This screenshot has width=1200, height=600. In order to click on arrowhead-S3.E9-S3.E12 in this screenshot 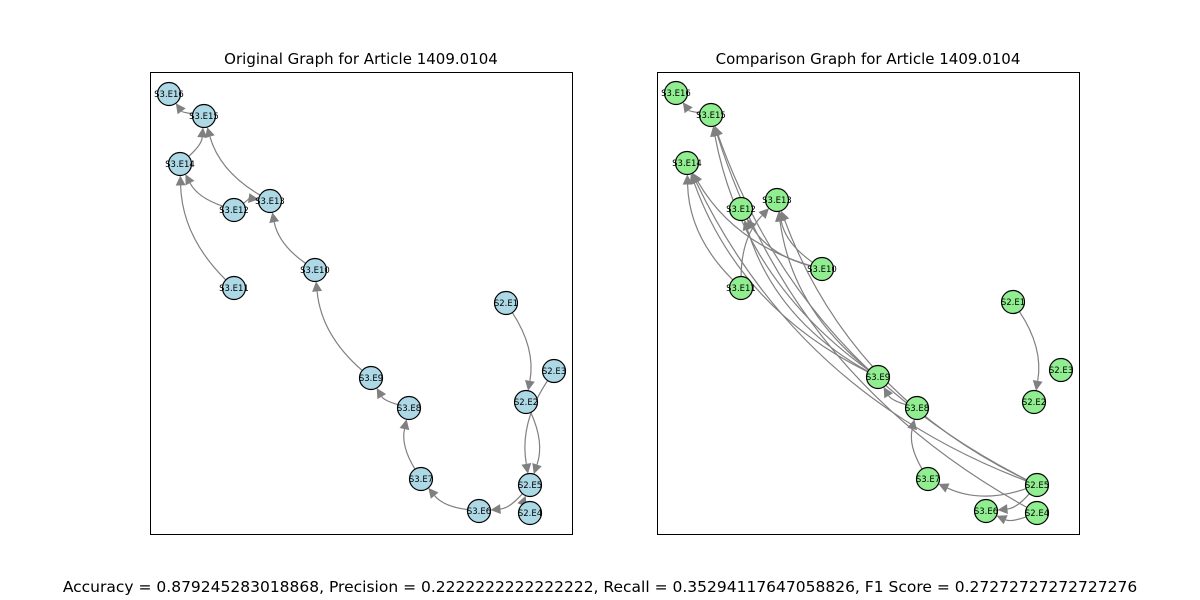, I will do `click(747, 225)`.